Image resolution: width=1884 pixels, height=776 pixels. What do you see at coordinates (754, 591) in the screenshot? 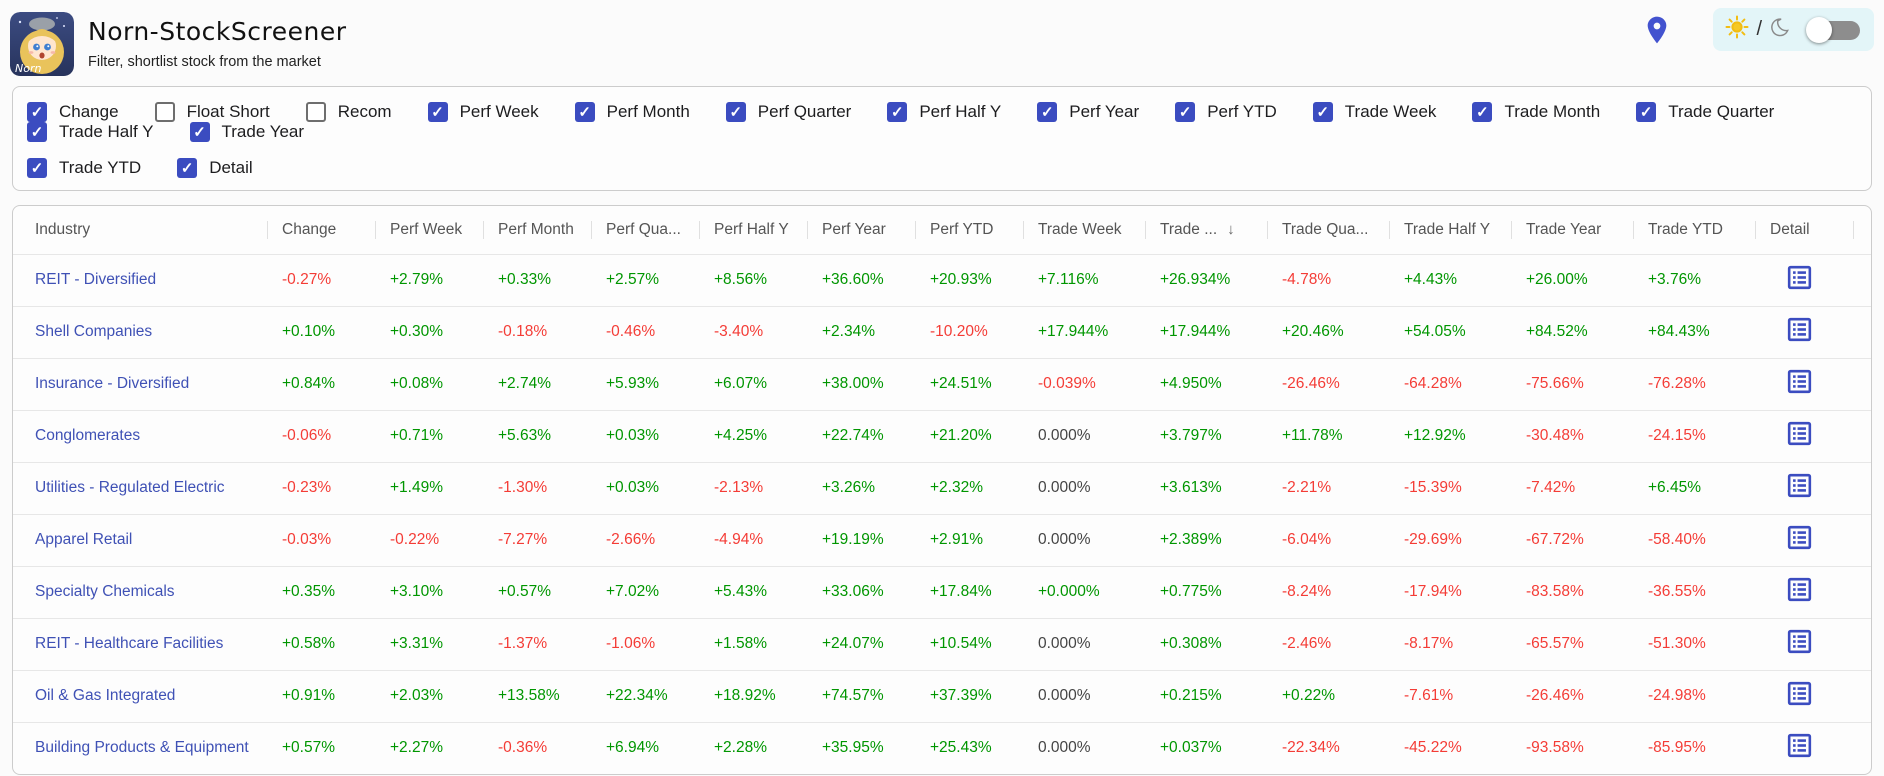
I see `value-cell: +5.43%` at bounding box center [754, 591].